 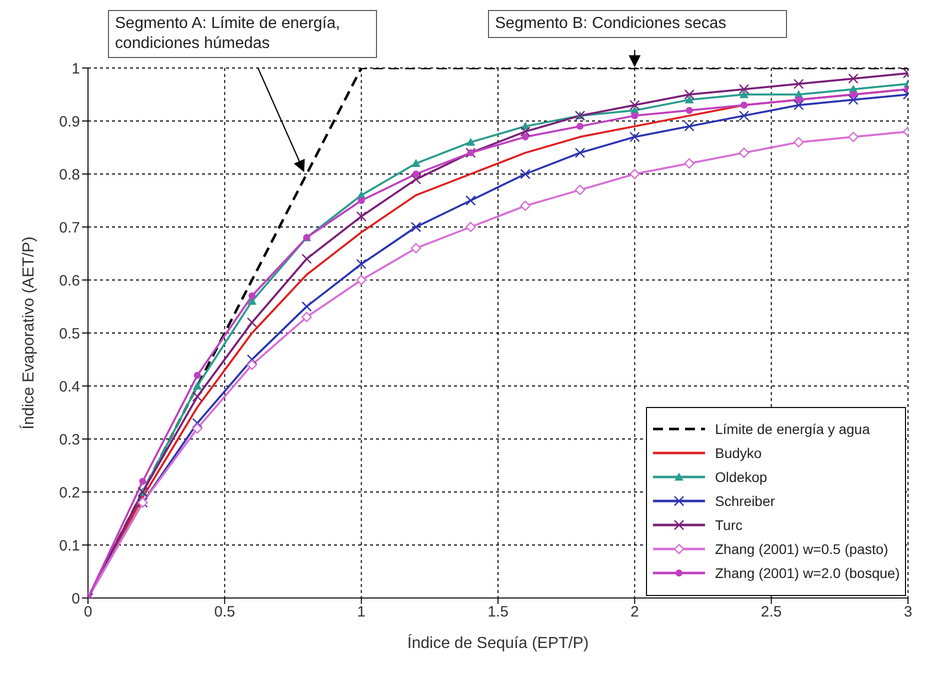 I want to click on legend-label: Límite de energía y agua, so click(x=792, y=429).